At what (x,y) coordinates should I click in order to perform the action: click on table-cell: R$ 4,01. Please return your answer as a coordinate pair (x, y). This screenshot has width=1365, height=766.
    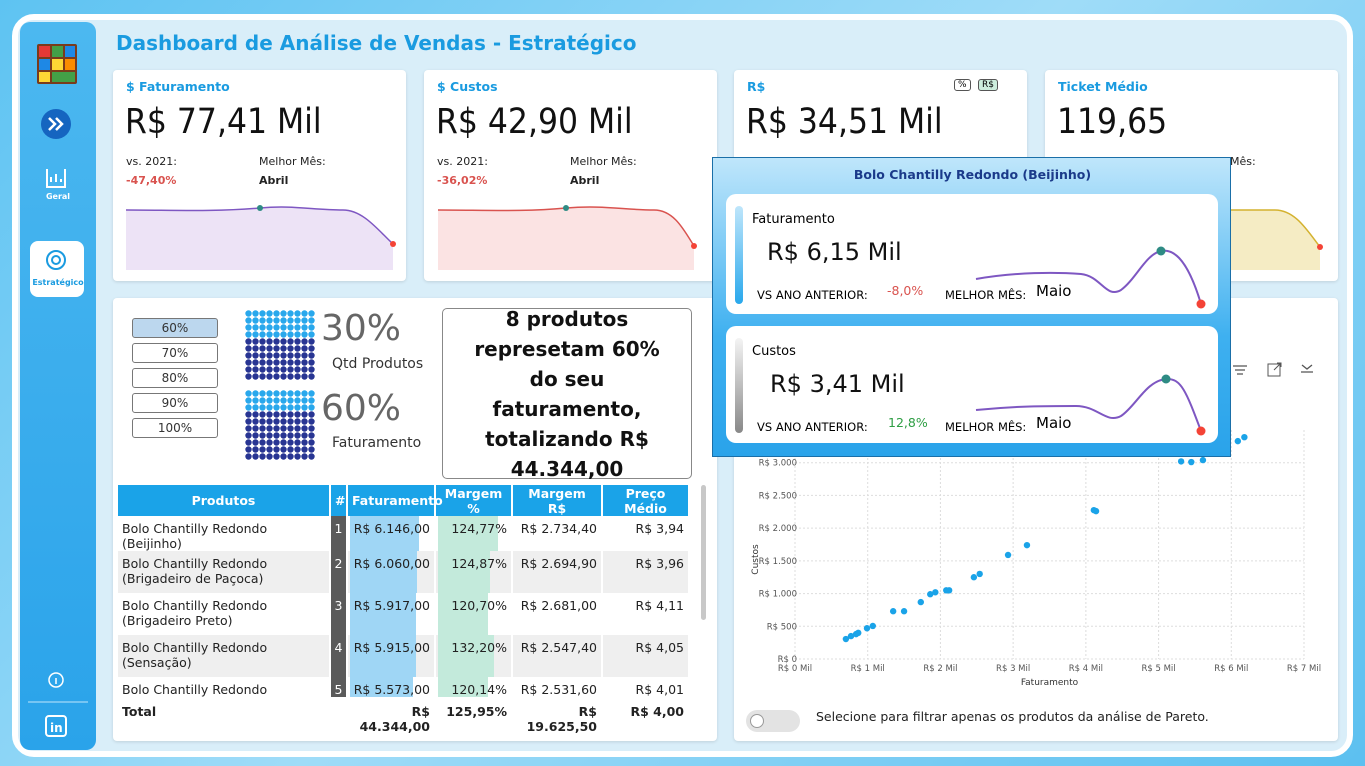
    Looking at the image, I should click on (645, 687).